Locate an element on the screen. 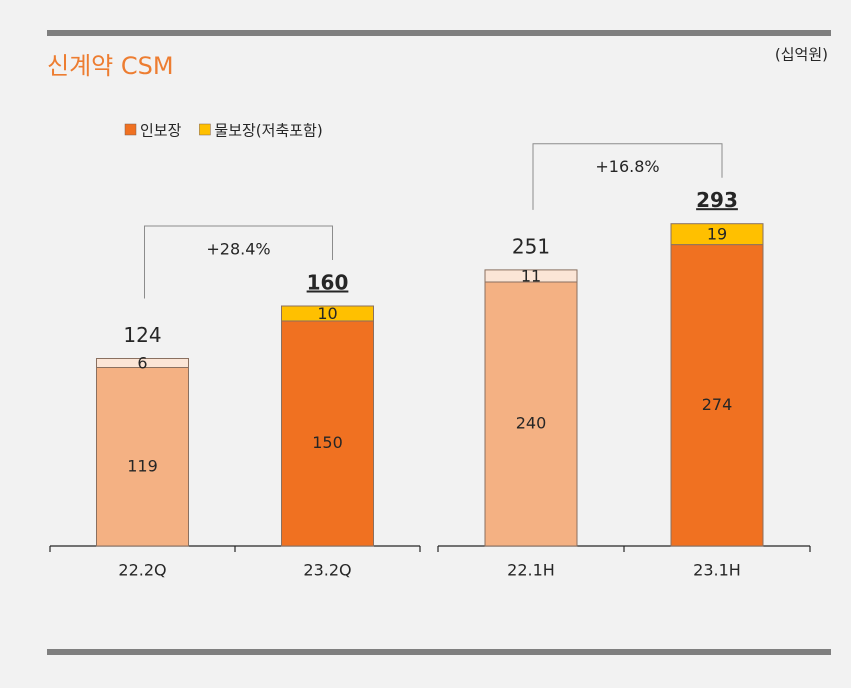  segment-label: 11 is located at coordinates (531, 275).